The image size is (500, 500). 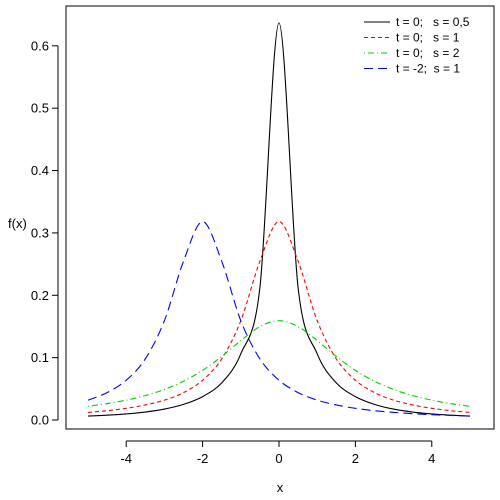 I want to click on x-tick-label: -2, so click(x=203, y=458).